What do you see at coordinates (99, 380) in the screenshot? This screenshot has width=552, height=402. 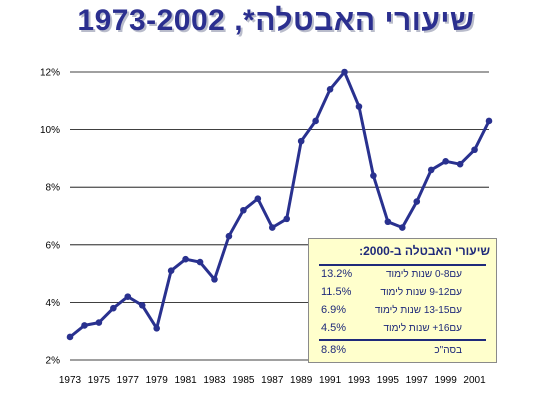 I see `x-tick-label: 1975` at bounding box center [99, 380].